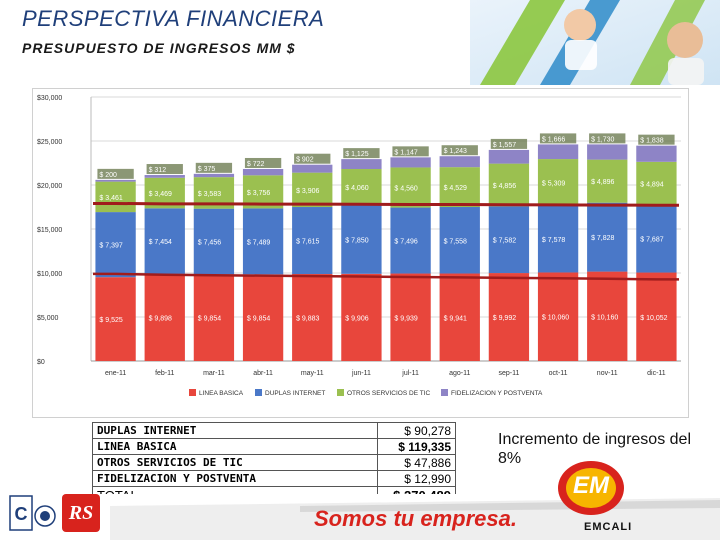 The height and width of the screenshot is (540, 720). I want to click on emcali-logo-mark: EM, so click(591, 485).